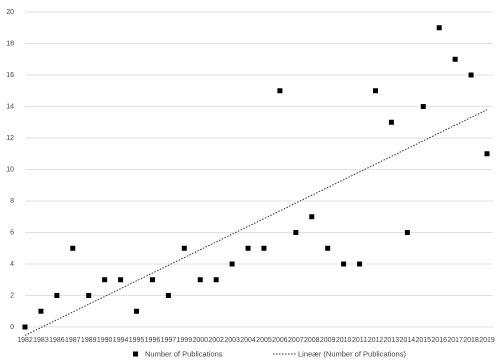 Image resolution: width=500 pixels, height=362 pixels. What do you see at coordinates (135, 354) in the screenshot?
I see `legend-marker` at bounding box center [135, 354].